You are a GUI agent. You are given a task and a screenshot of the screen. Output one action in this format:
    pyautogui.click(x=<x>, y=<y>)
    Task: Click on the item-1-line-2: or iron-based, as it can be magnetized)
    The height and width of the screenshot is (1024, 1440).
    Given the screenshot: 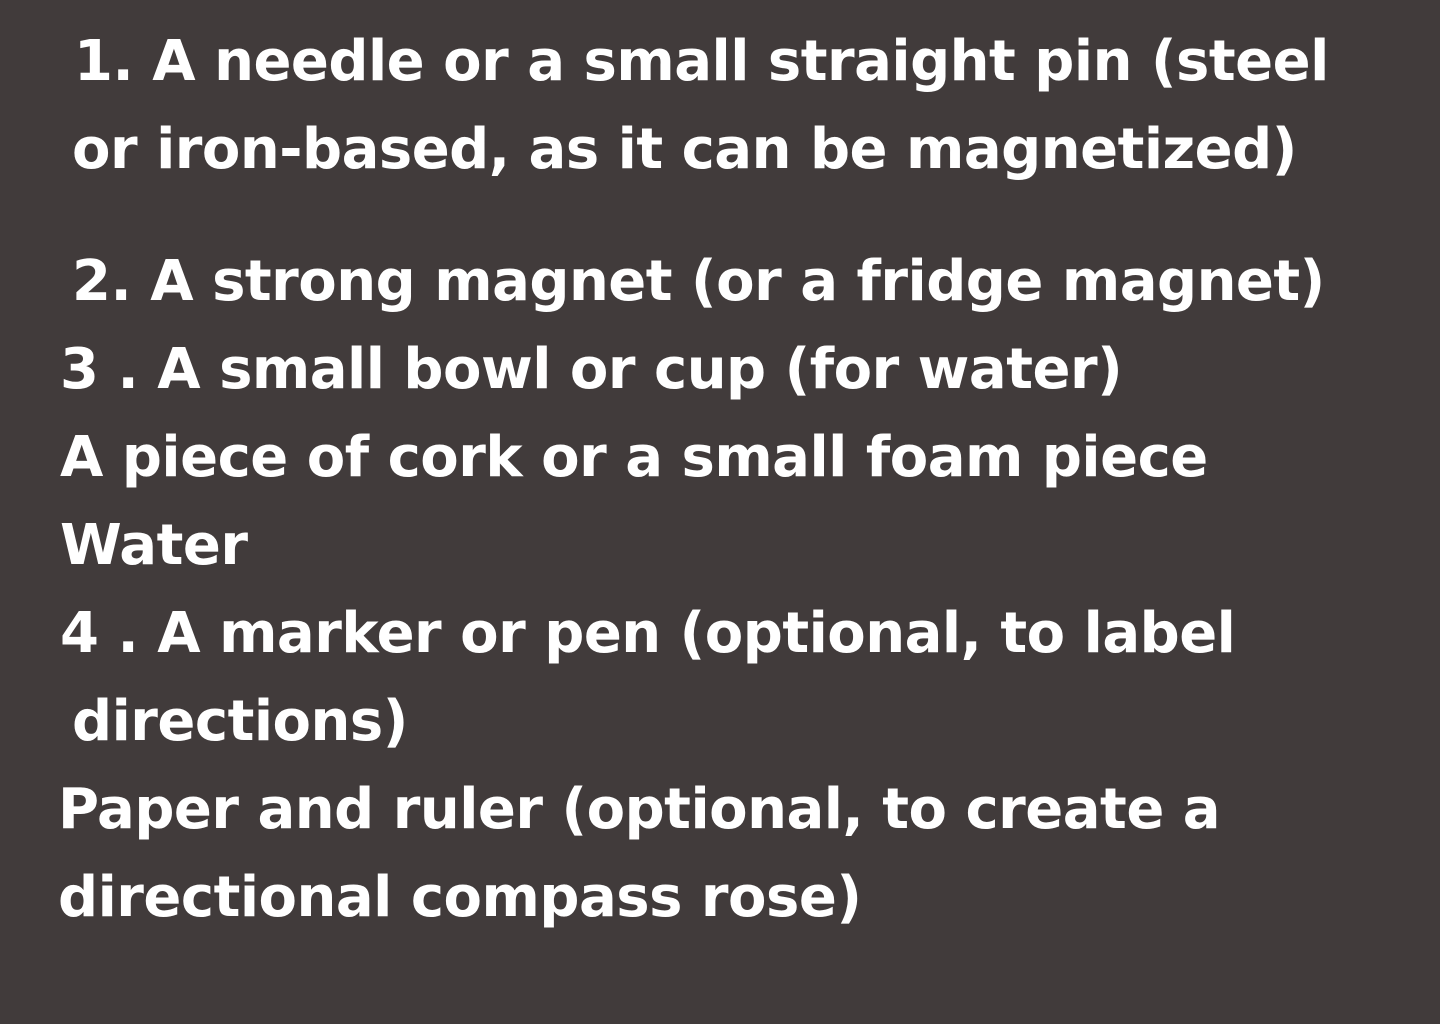 What is the action you would take?
    pyautogui.click(x=684, y=149)
    